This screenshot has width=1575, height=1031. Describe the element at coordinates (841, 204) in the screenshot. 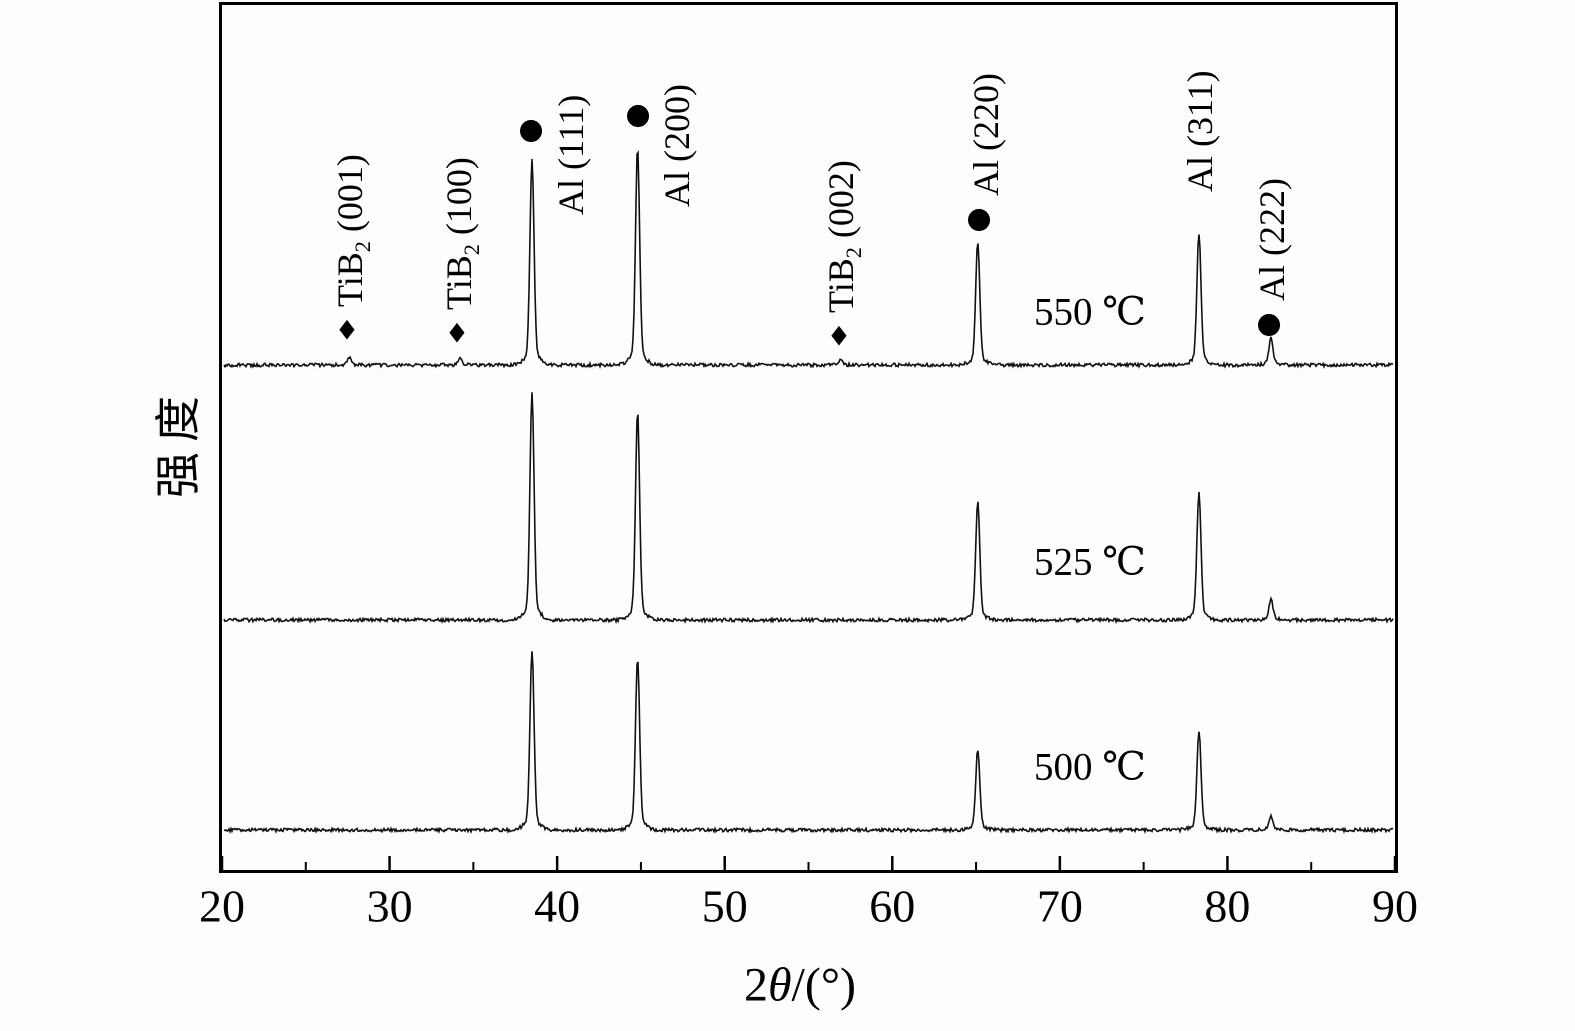

I see `hkl-index: (002)` at that location.